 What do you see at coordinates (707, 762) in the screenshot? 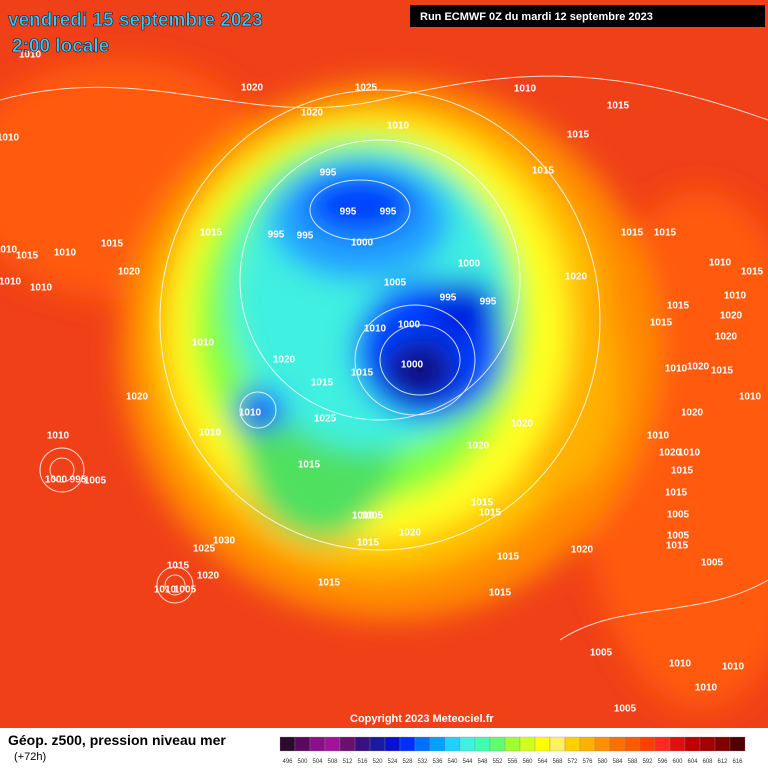
I see `scale-label: 608` at bounding box center [707, 762].